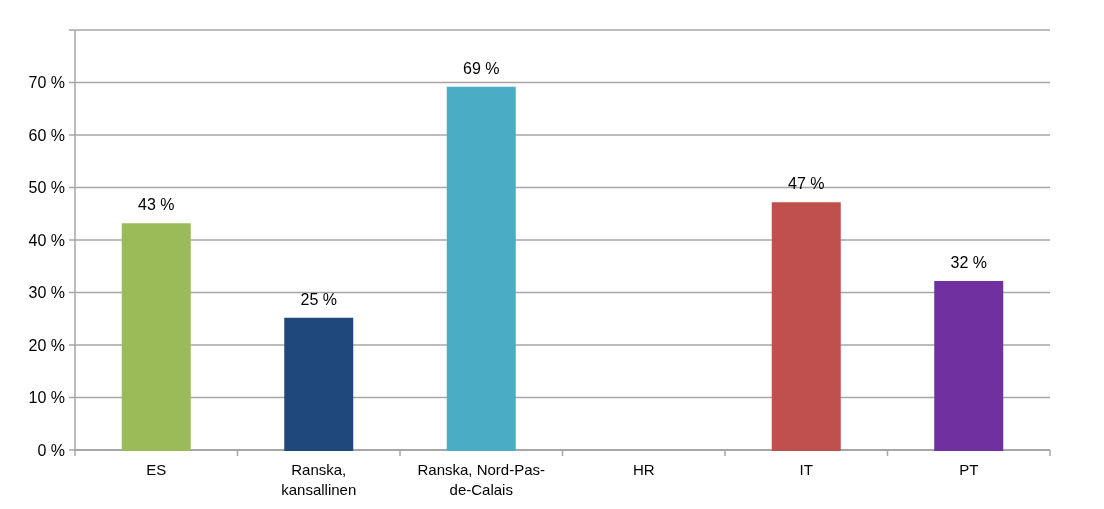  I want to click on x-tick-label: HR, so click(643, 469).